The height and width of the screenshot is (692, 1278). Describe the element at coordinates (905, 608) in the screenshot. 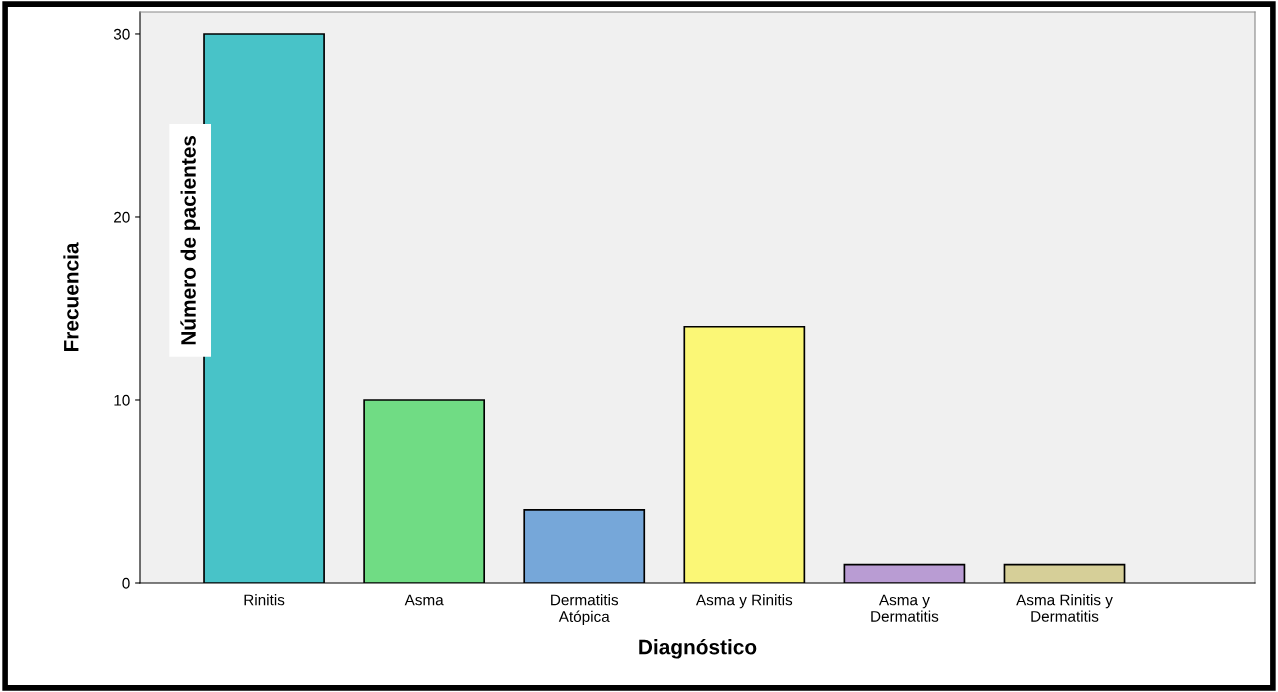

I see `x-tick-label: Asma y Dermatitis` at that location.